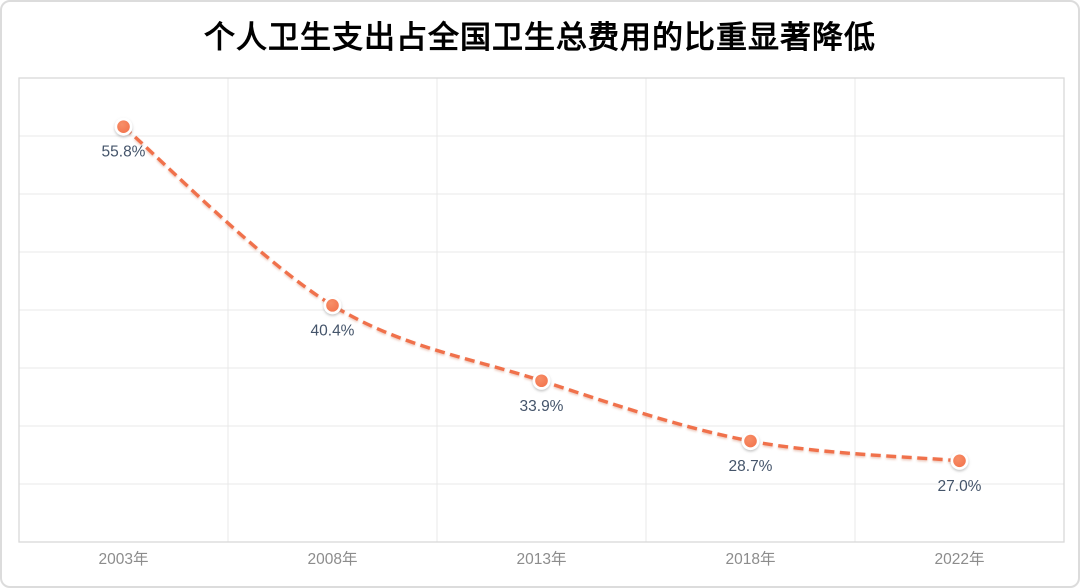 The image size is (1080, 588). Describe the element at coordinates (124, 152) in the screenshot. I see `data-point-label: 55.8%` at that location.